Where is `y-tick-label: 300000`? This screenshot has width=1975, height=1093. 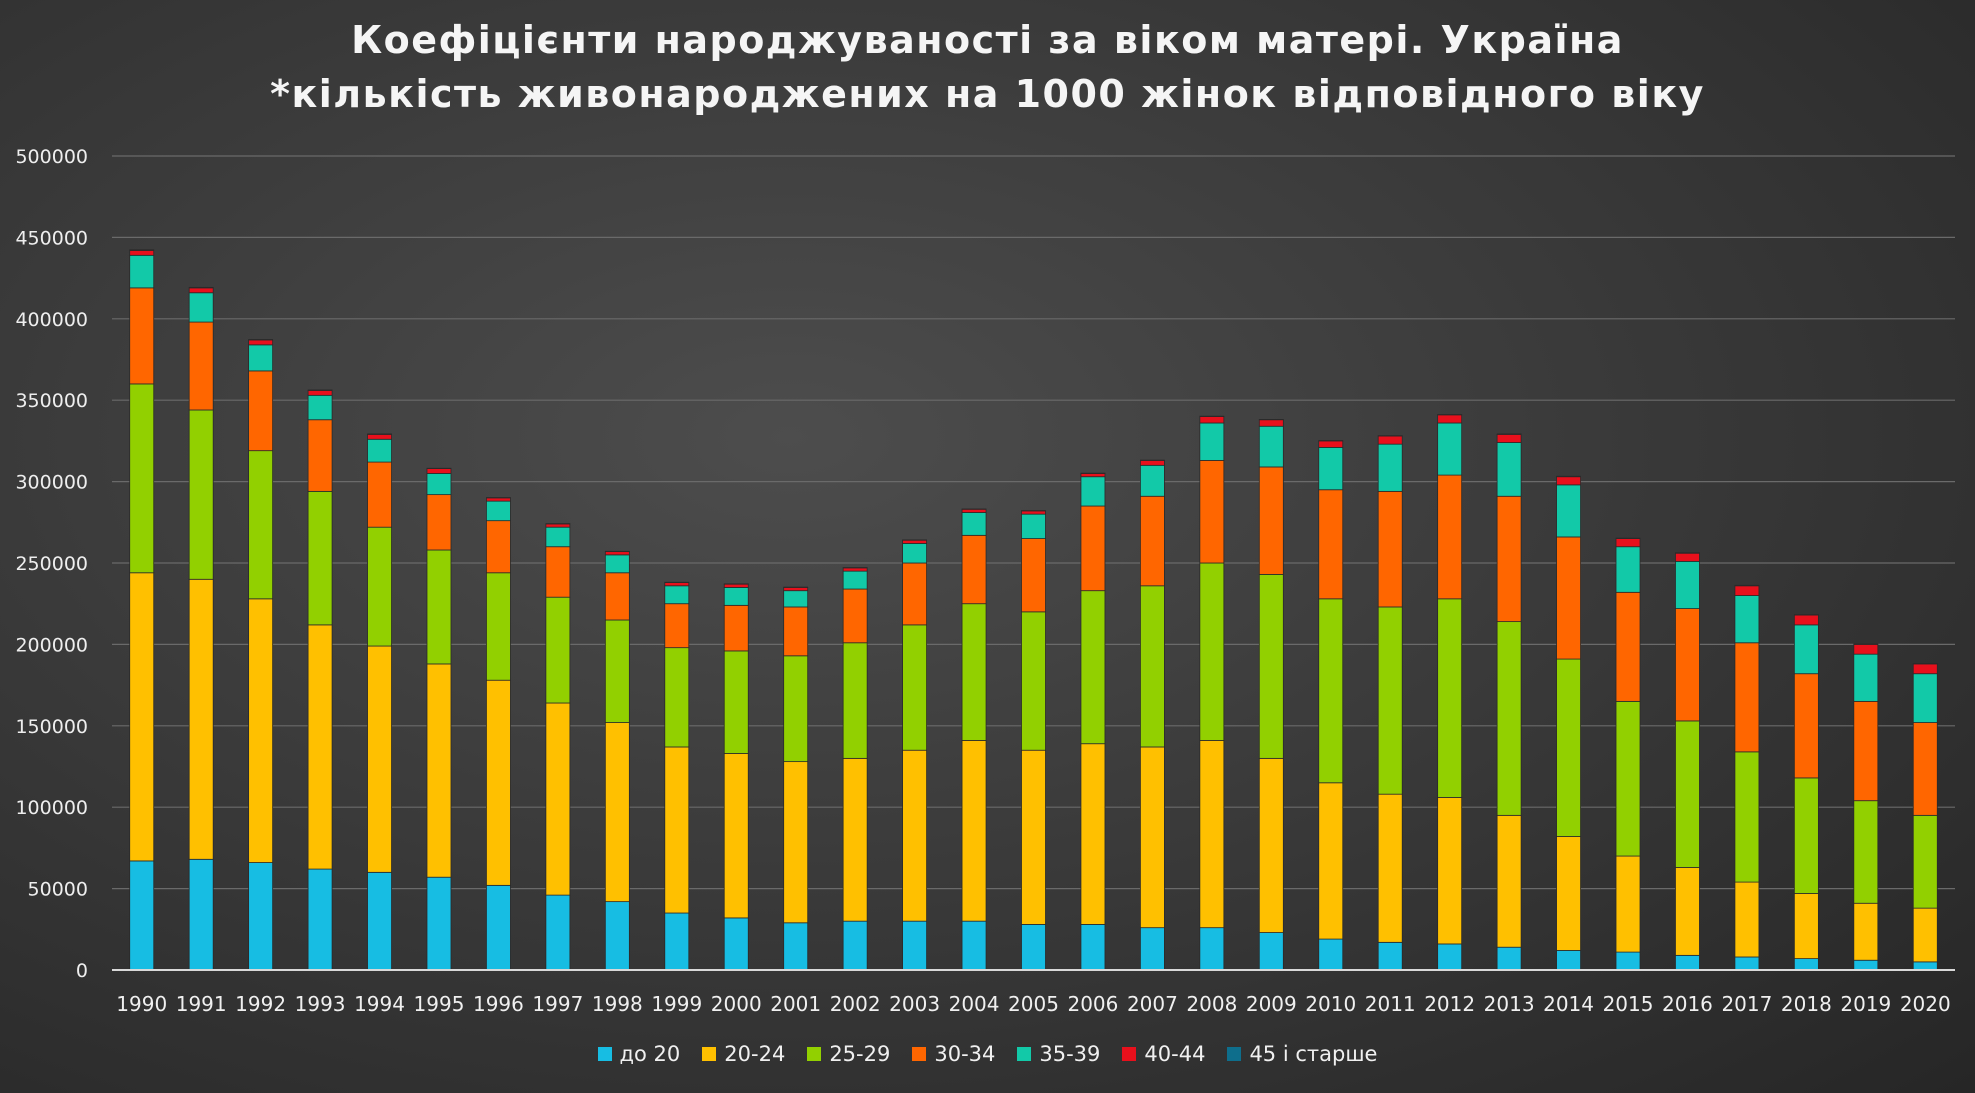 y-tick-label: 300000 is located at coordinates (51, 483).